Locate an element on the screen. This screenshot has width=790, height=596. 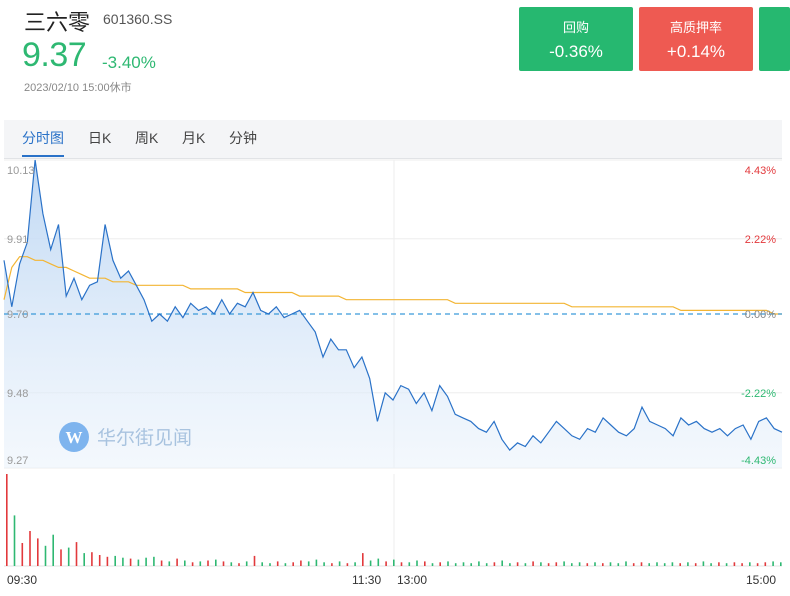
tab-weekly-k: 周K is located at coordinates (147, 138).